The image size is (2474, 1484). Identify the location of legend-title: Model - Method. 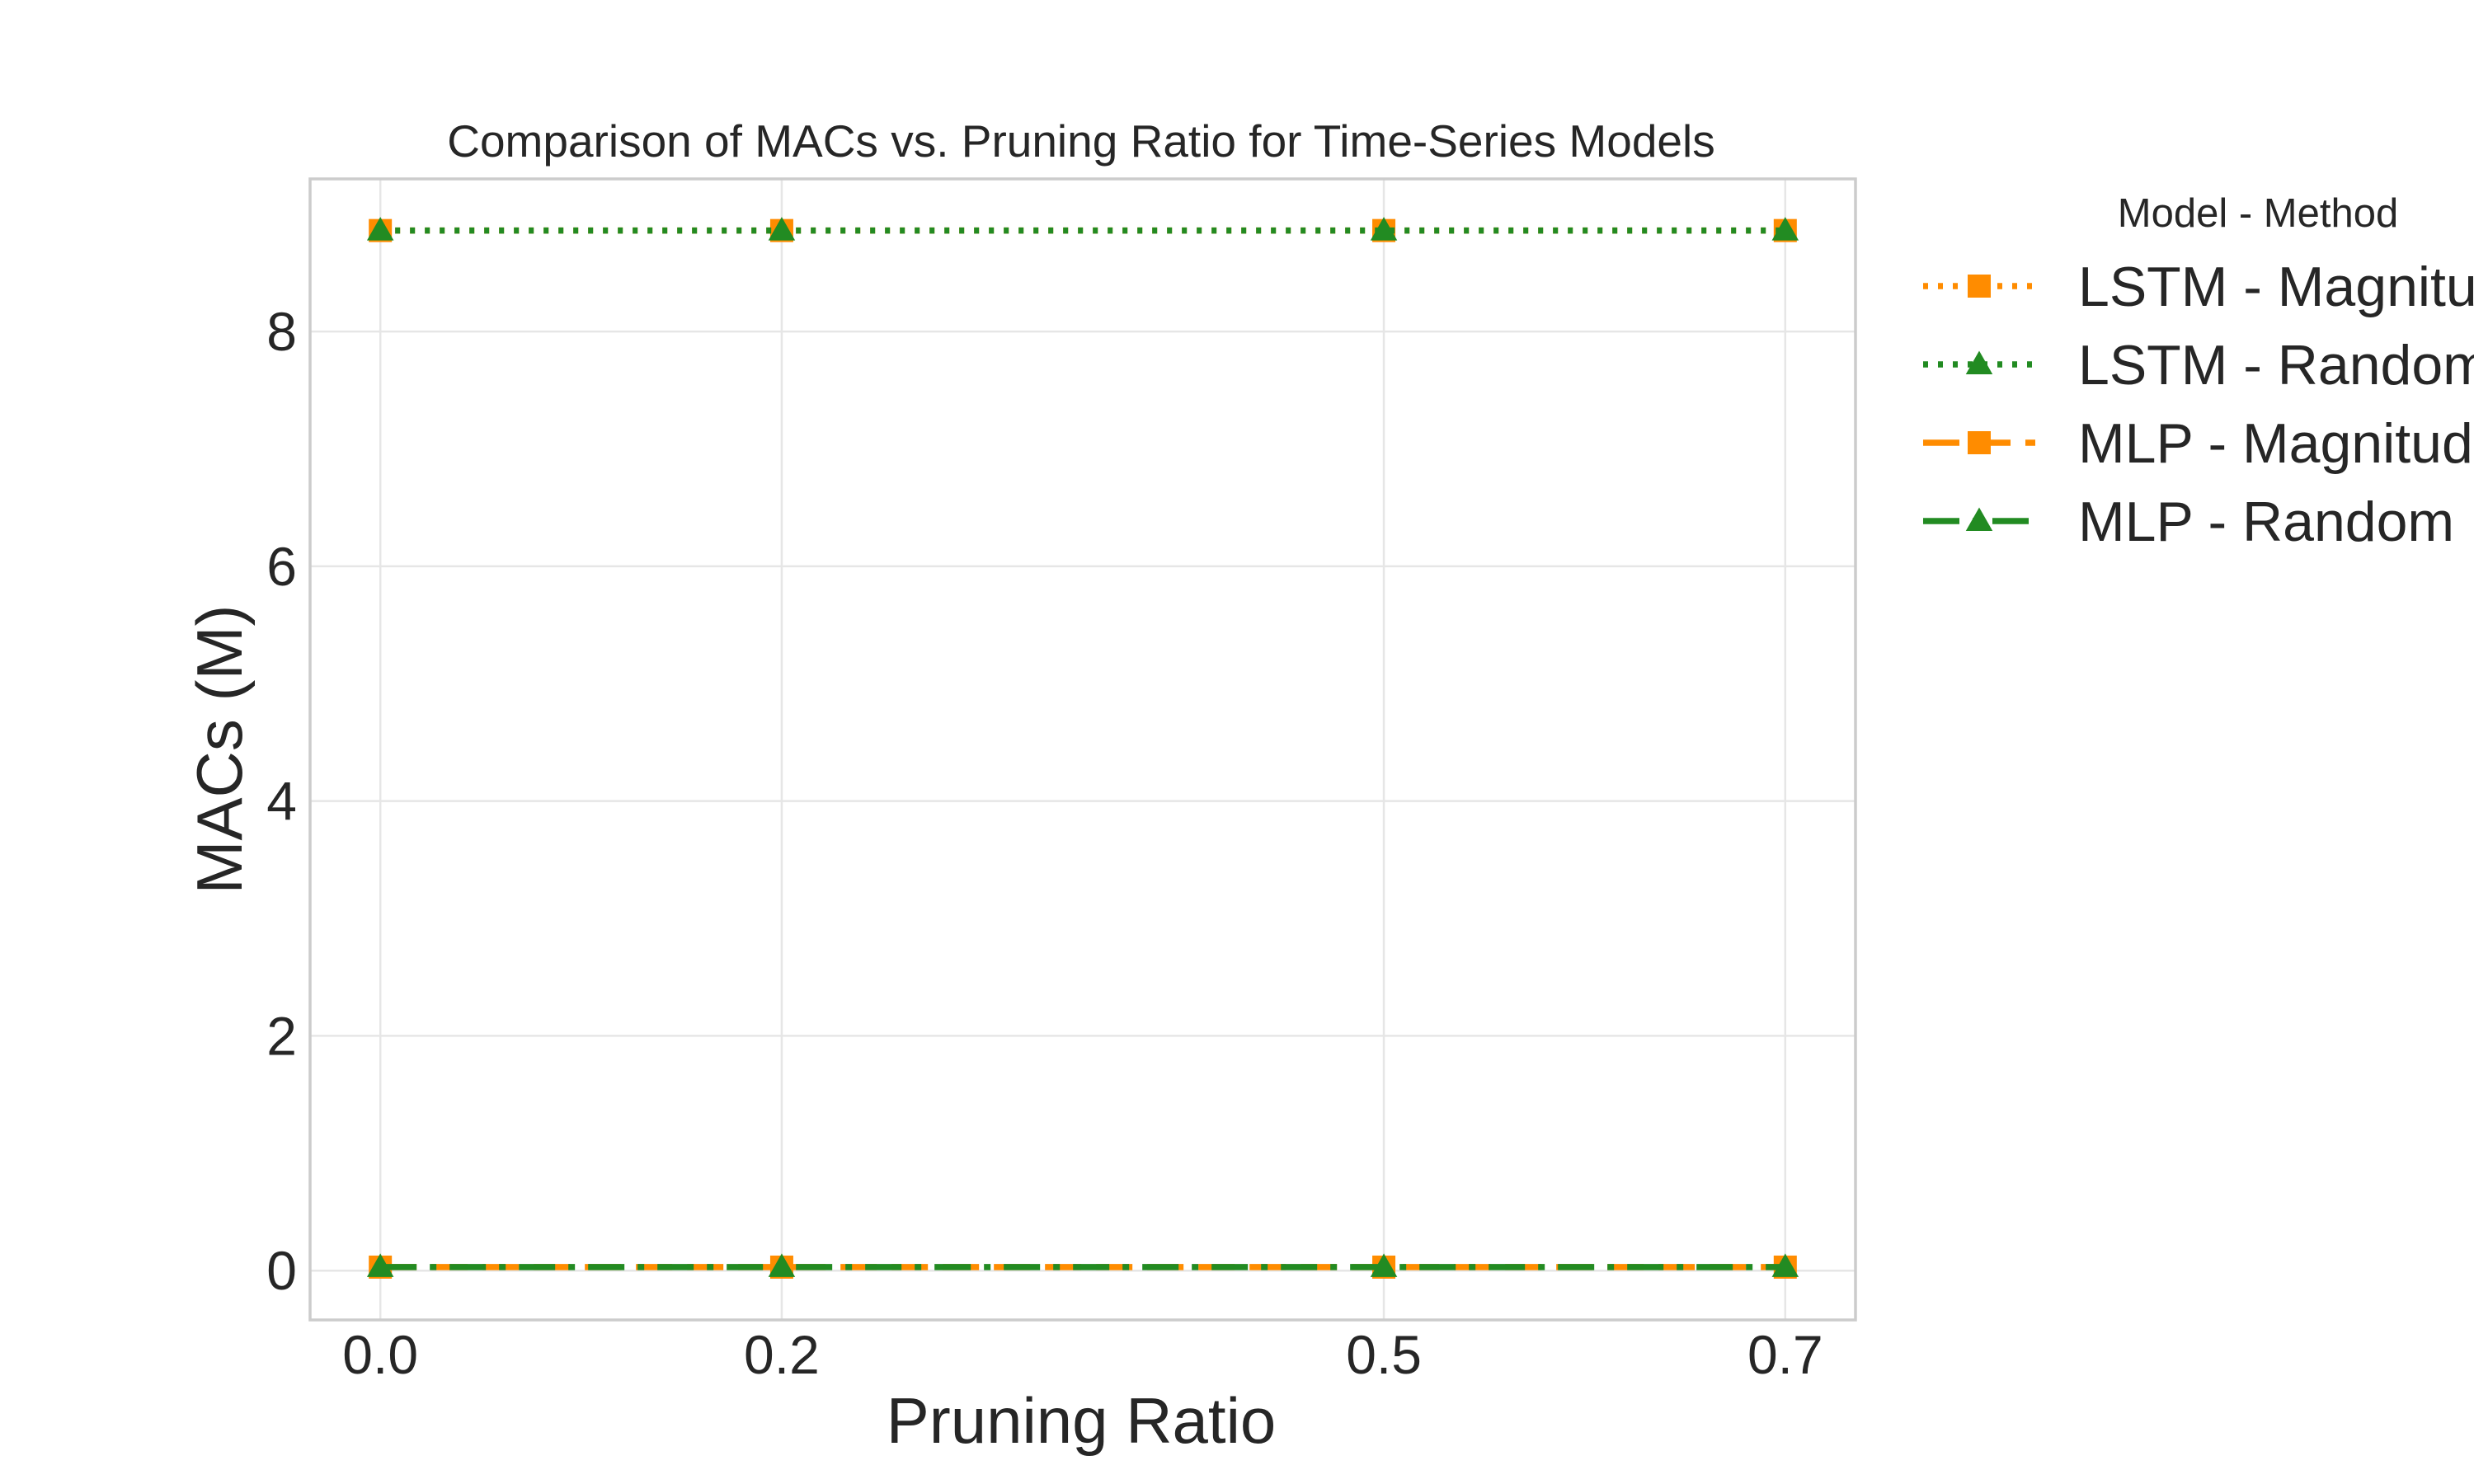
(2258, 213).